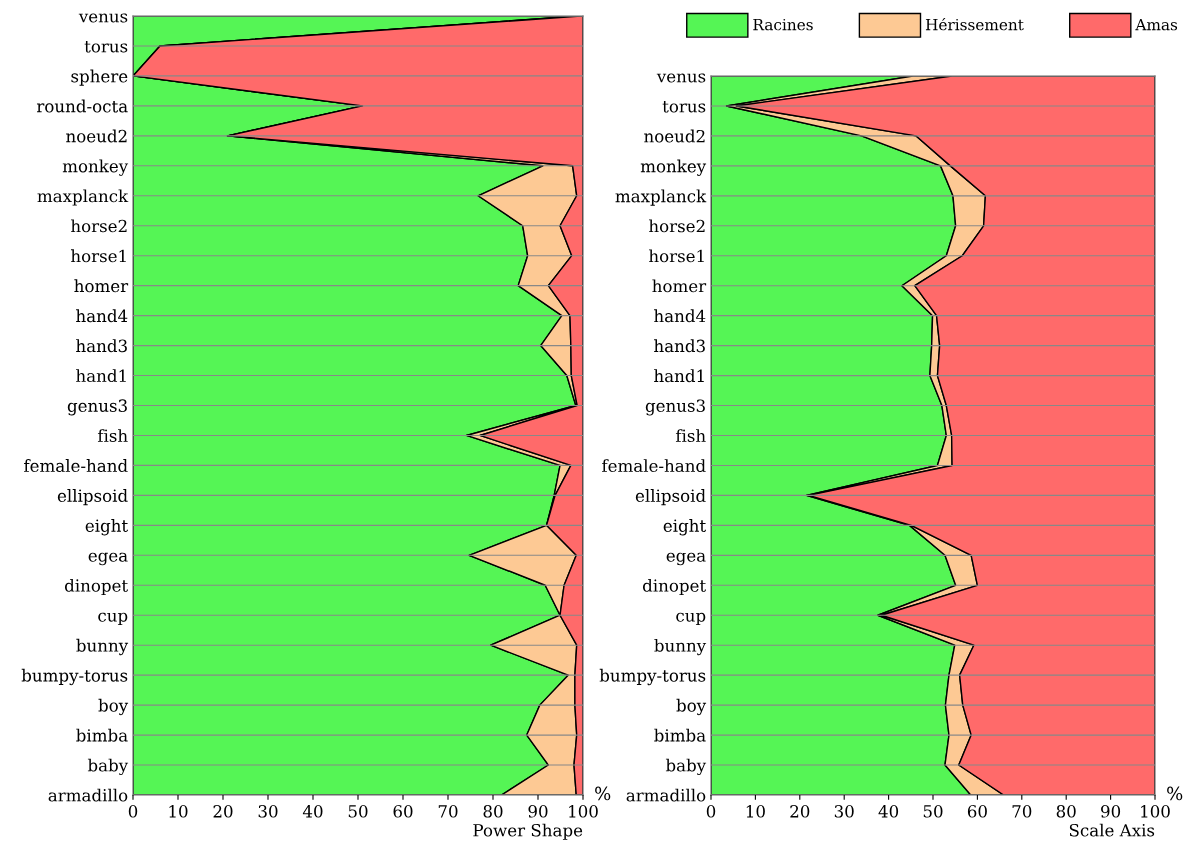 The width and height of the screenshot is (1193, 866). Describe the element at coordinates (99, 77) in the screenshot. I see `y-tick-label: sphere` at that location.